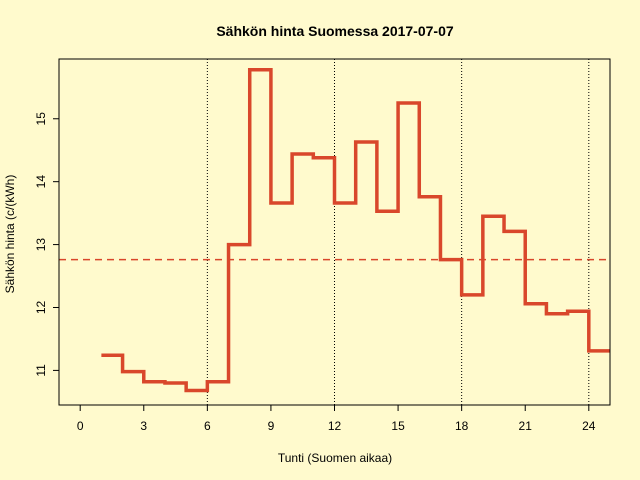 This screenshot has width=640, height=480. I want to click on x-tick-label: 18, so click(462, 426).